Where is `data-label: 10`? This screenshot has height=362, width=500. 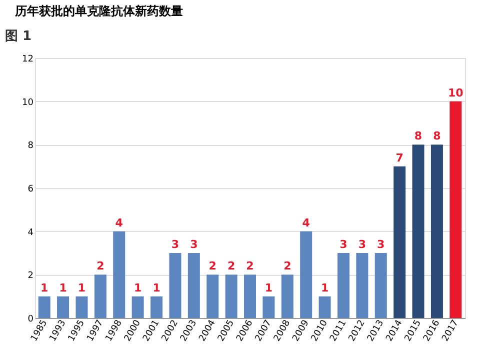
data-label: 10 is located at coordinates (456, 93).